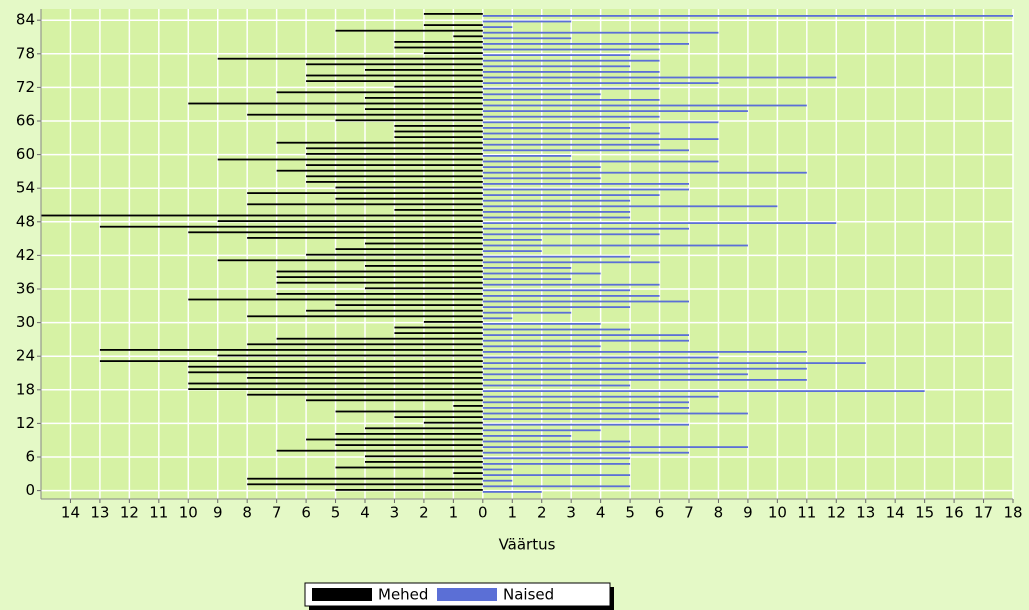 This screenshot has height=610, width=1029. Describe the element at coordinates (25, 423) in the screenshot. I see `y-tick-label: 12` at that location.